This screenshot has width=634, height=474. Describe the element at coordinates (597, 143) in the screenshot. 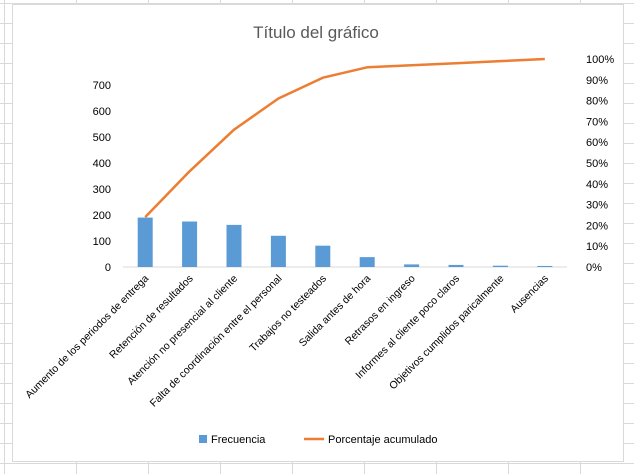

I see `right-tick-label: 60%` at that location.